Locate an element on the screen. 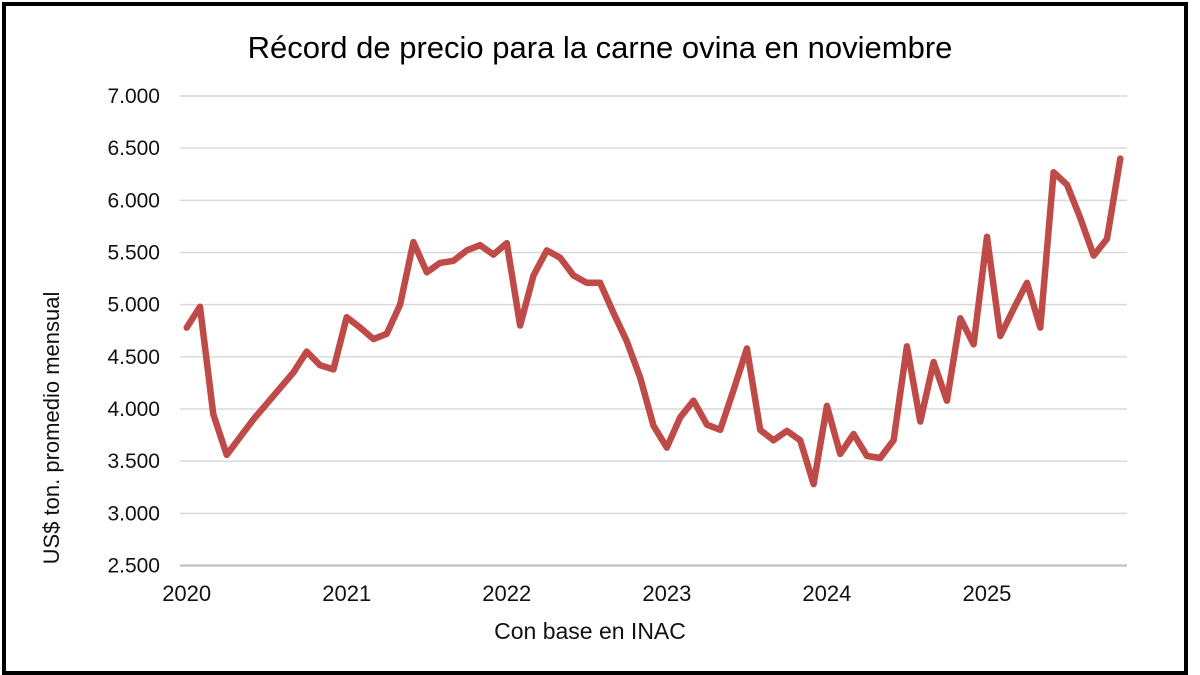 This screenshot has width=1200, height=675. y-tick-label: 6.000 is located at coordinates (133, 200).